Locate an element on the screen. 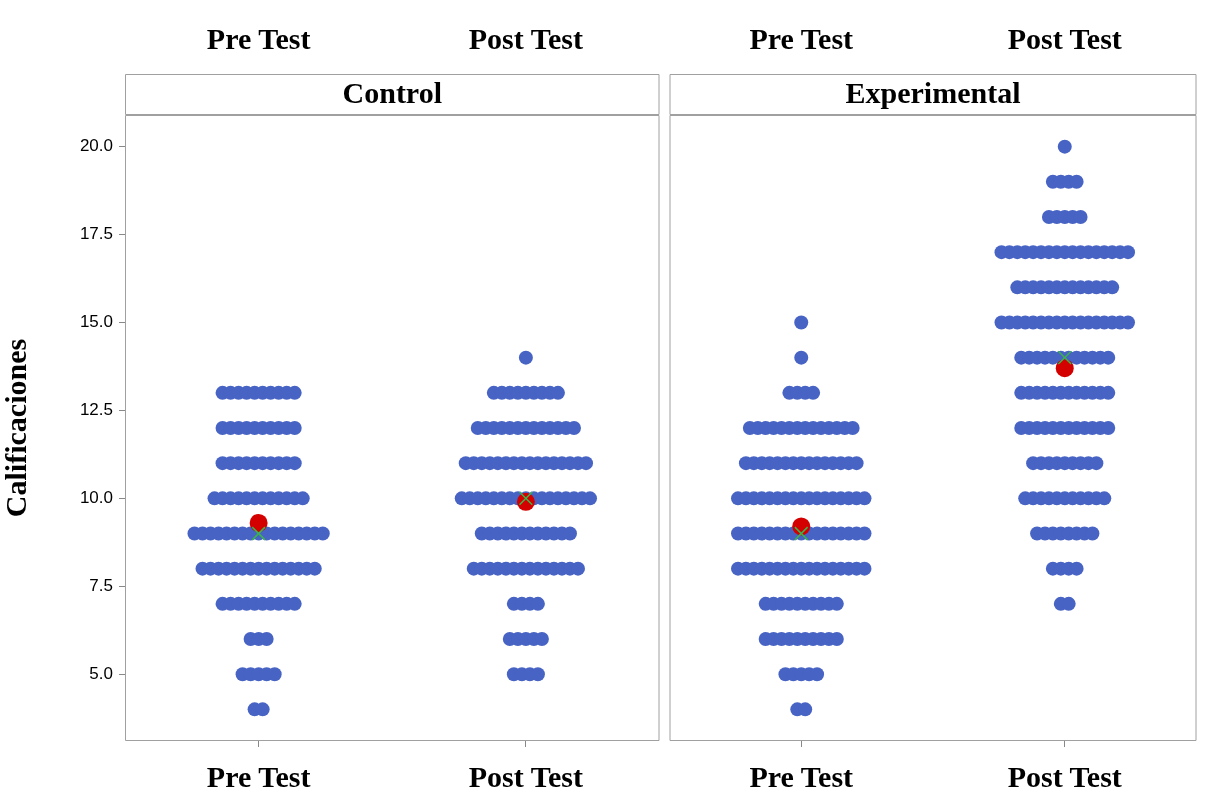  y-tick-label: 5.0 is located at coordinates (101, 673).